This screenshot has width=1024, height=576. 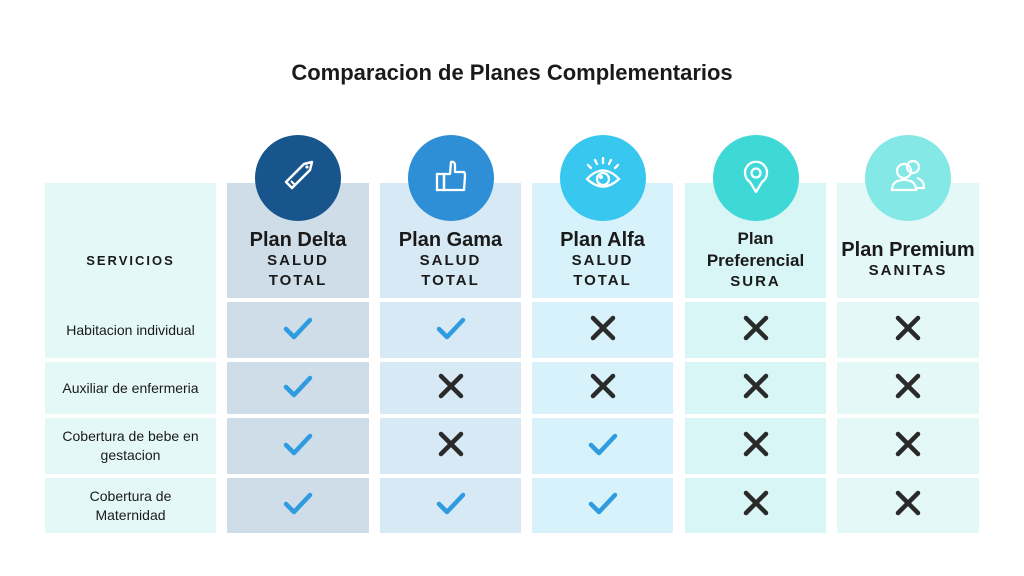 I want to click on plan-name: Plan Alfa, so click(x=602, y=239).